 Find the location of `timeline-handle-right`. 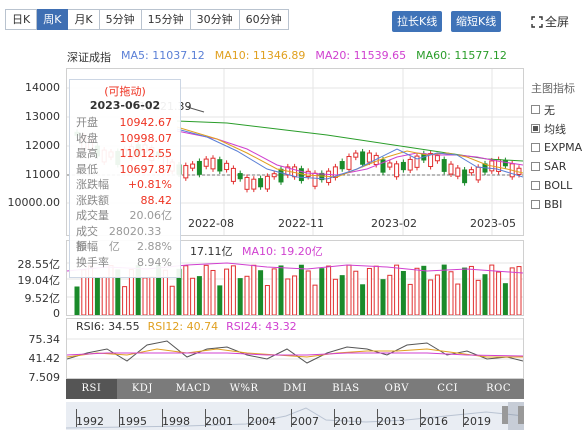

timeline-handle-right is located at coordinates (521, 415).